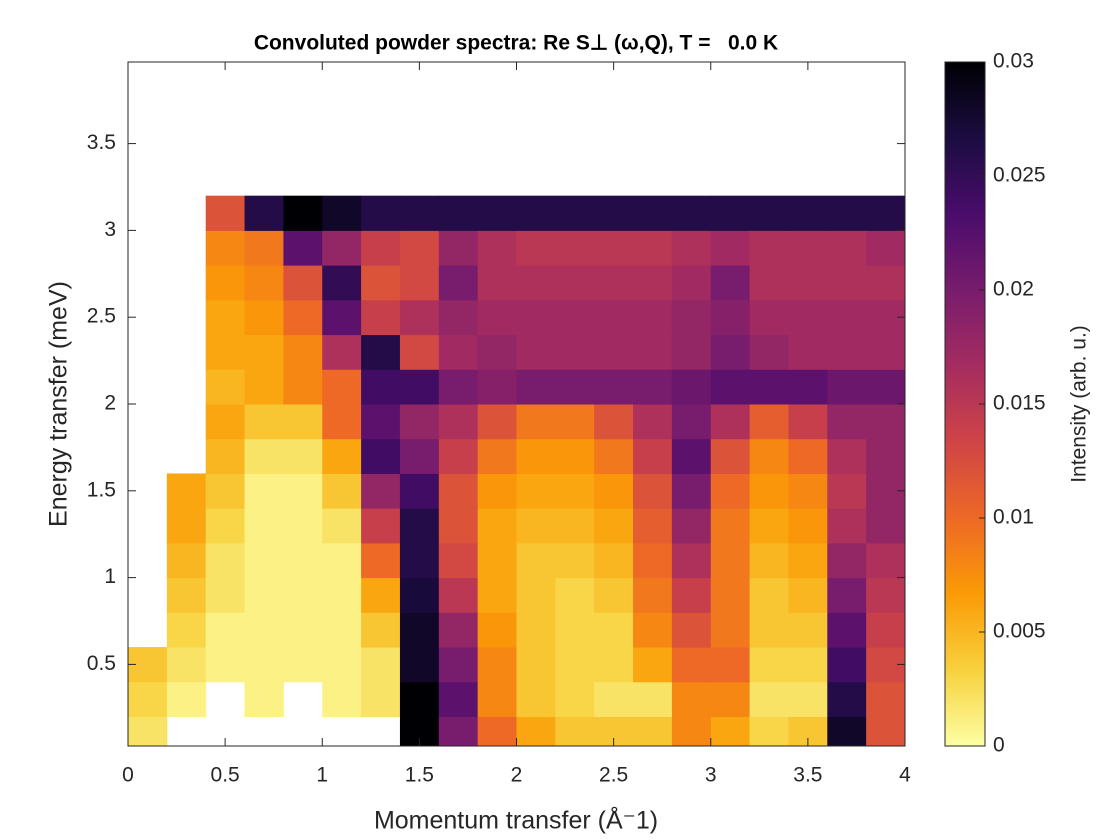 This screenshot has width=1120, height=840. I want to click on colorbar-tick-label: 0.01, so click(1013, 517).